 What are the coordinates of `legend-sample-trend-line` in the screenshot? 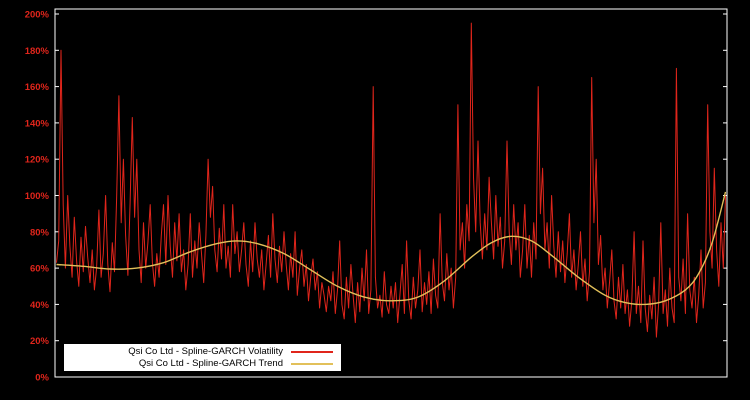 It's located at (312, 363).